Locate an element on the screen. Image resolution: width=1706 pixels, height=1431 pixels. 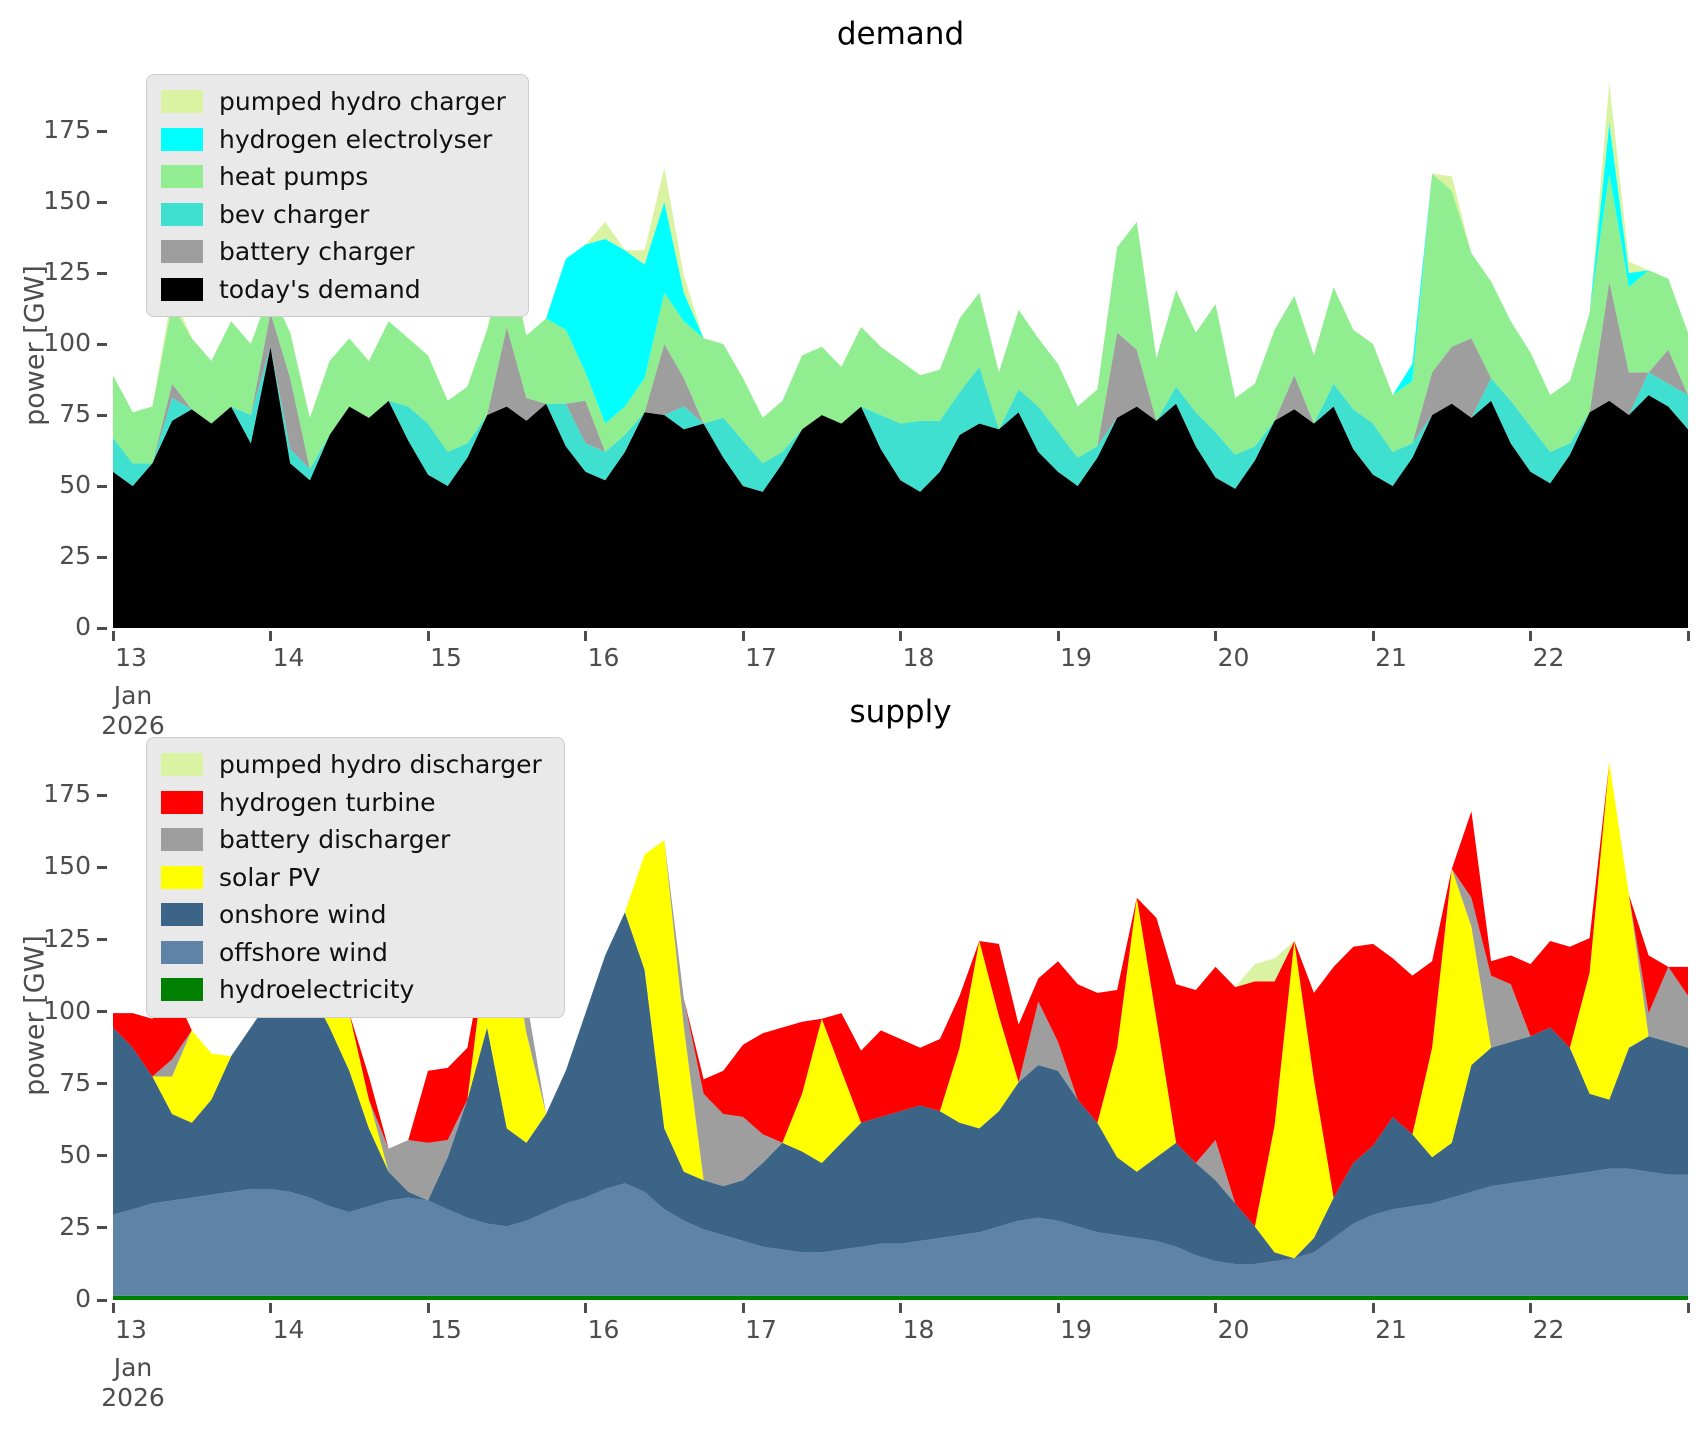
x-tick-label: 18 is located at coordinates (918, 657).